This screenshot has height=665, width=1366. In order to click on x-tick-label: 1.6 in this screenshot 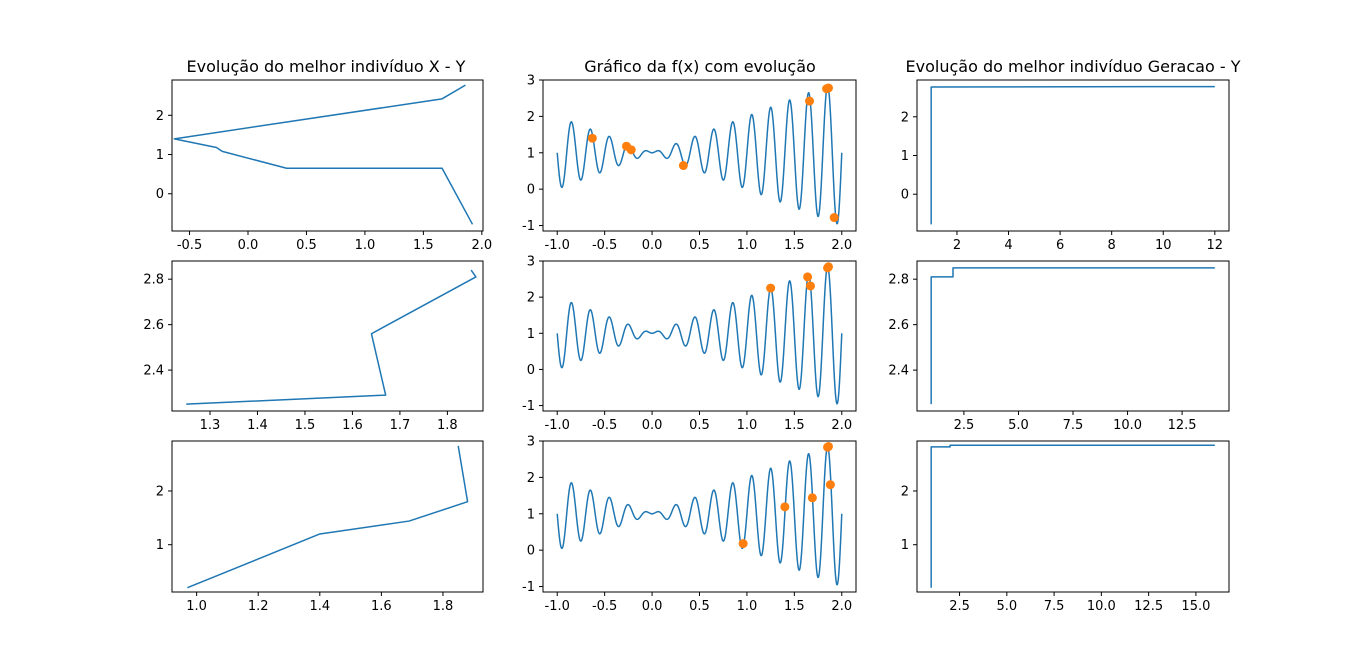, I will do `click(352, 425)`.